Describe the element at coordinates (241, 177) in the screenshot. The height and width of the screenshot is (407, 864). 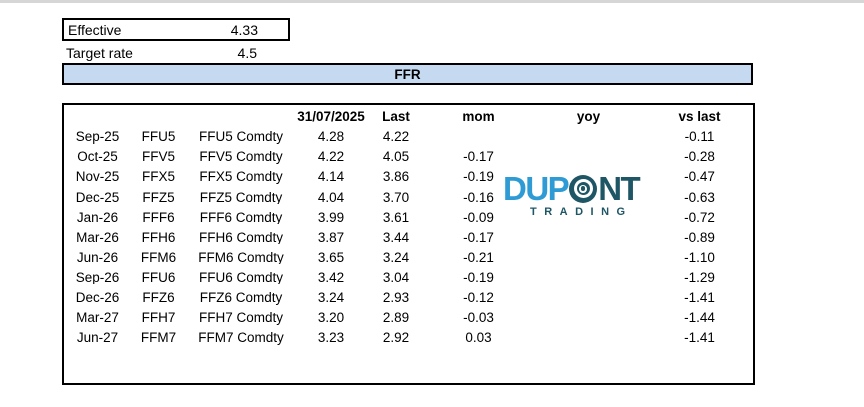
I see `cell-security: FFX5 Comdty` at that location.